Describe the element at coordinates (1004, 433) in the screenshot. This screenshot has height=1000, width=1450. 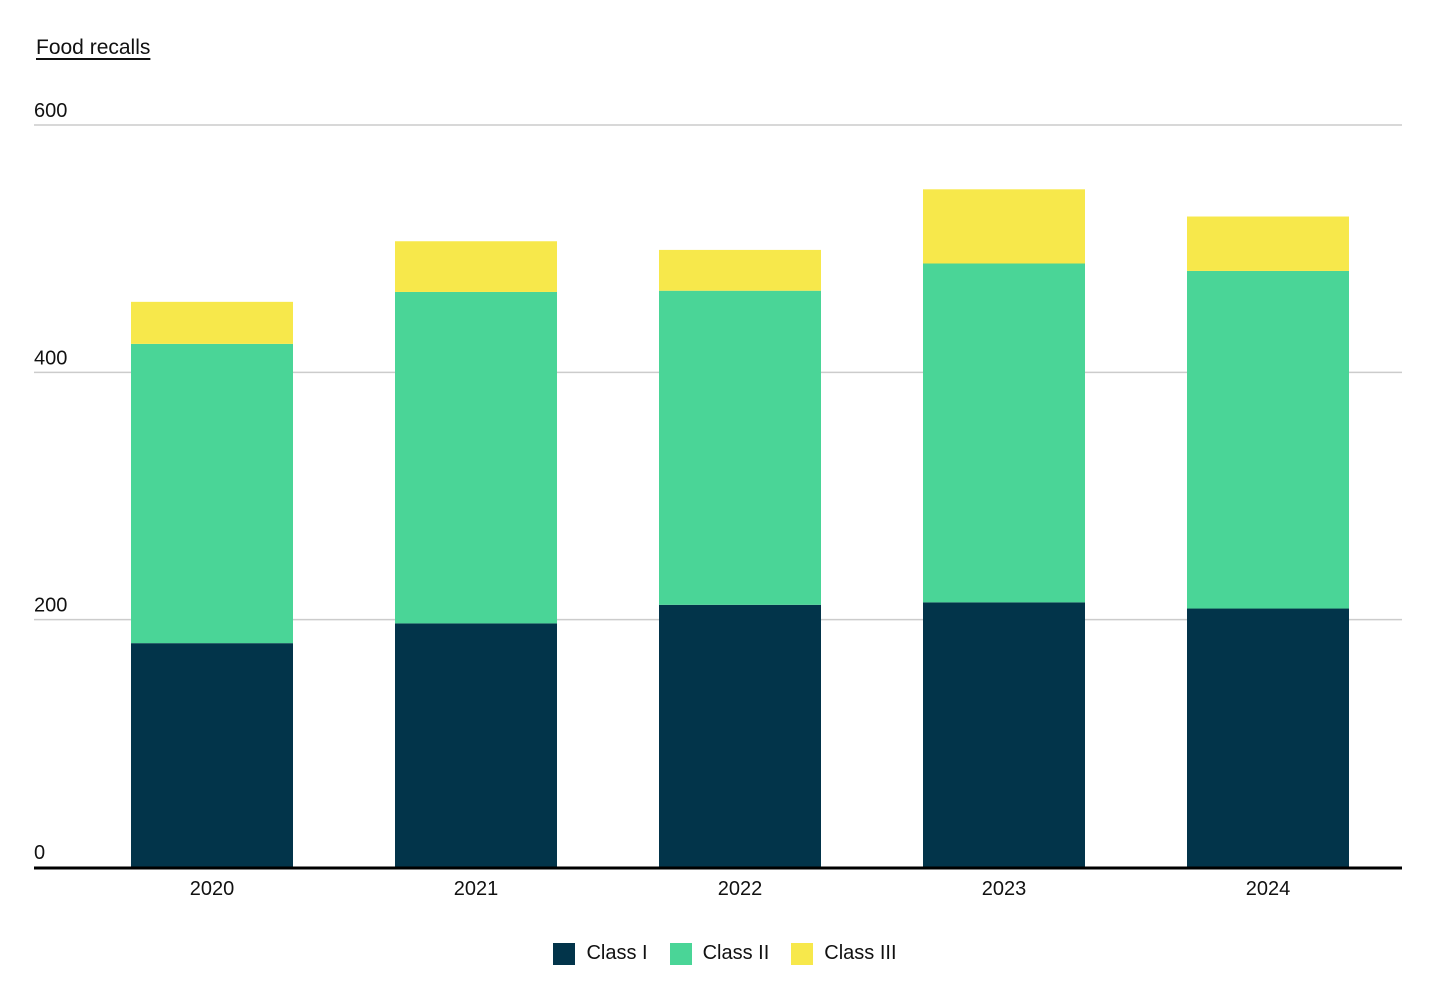
I see `bar-2023-class-ii` at that location.